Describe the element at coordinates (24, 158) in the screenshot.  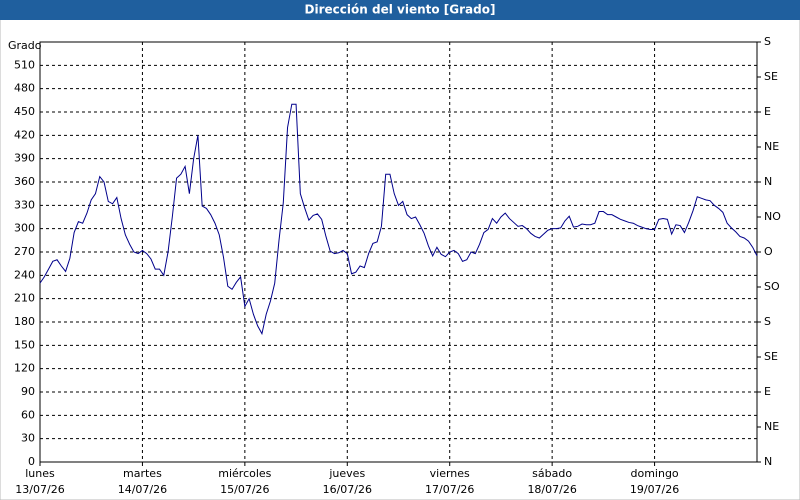
I see `y-tick-label: 390` at that location.